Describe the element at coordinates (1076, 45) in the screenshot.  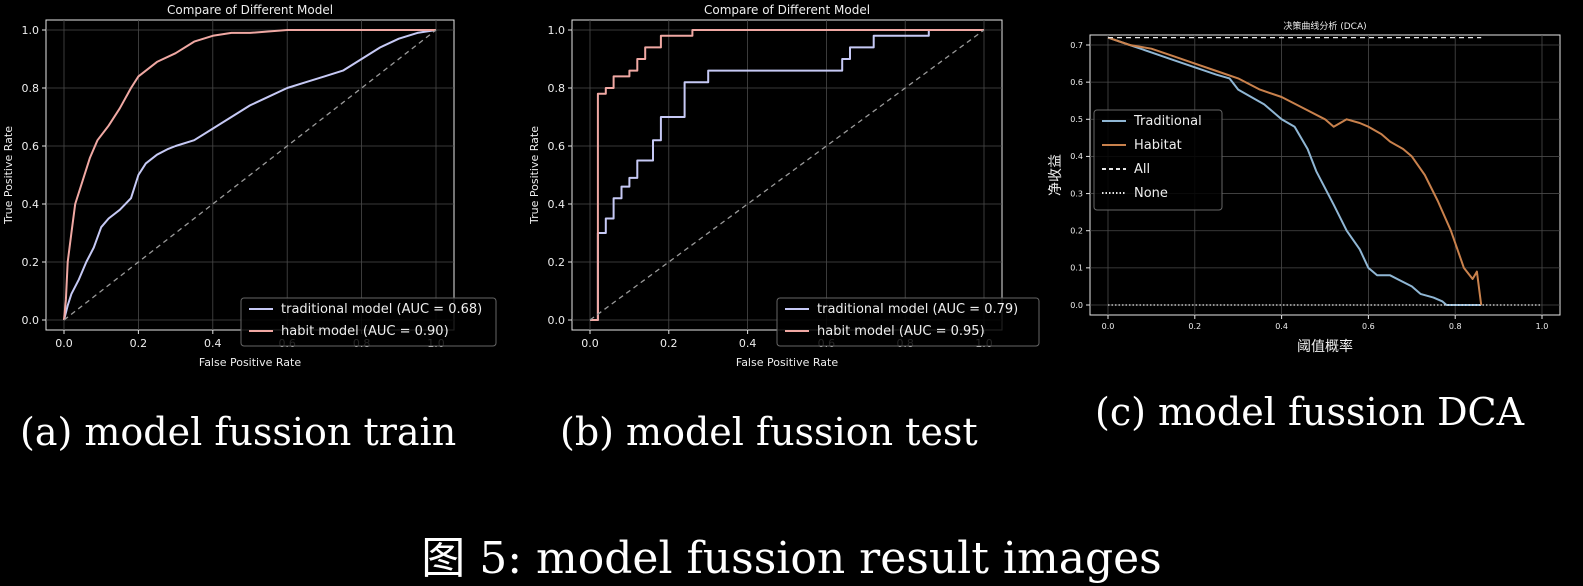
I see `y-tick-label: 0.7` at that location.